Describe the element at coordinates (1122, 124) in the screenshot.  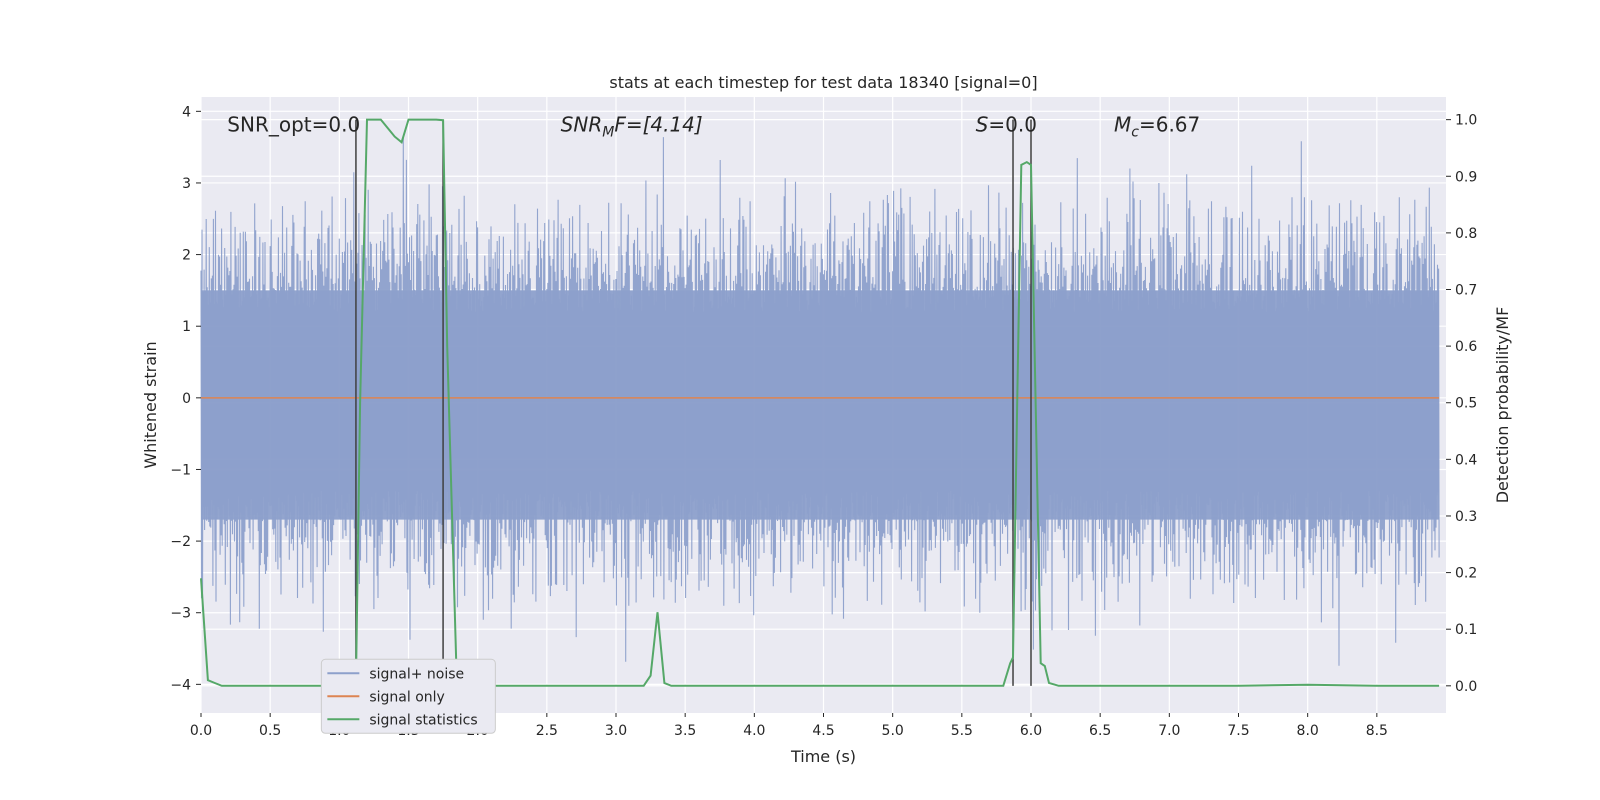
I see `annotation-mc-main: M` at that location.